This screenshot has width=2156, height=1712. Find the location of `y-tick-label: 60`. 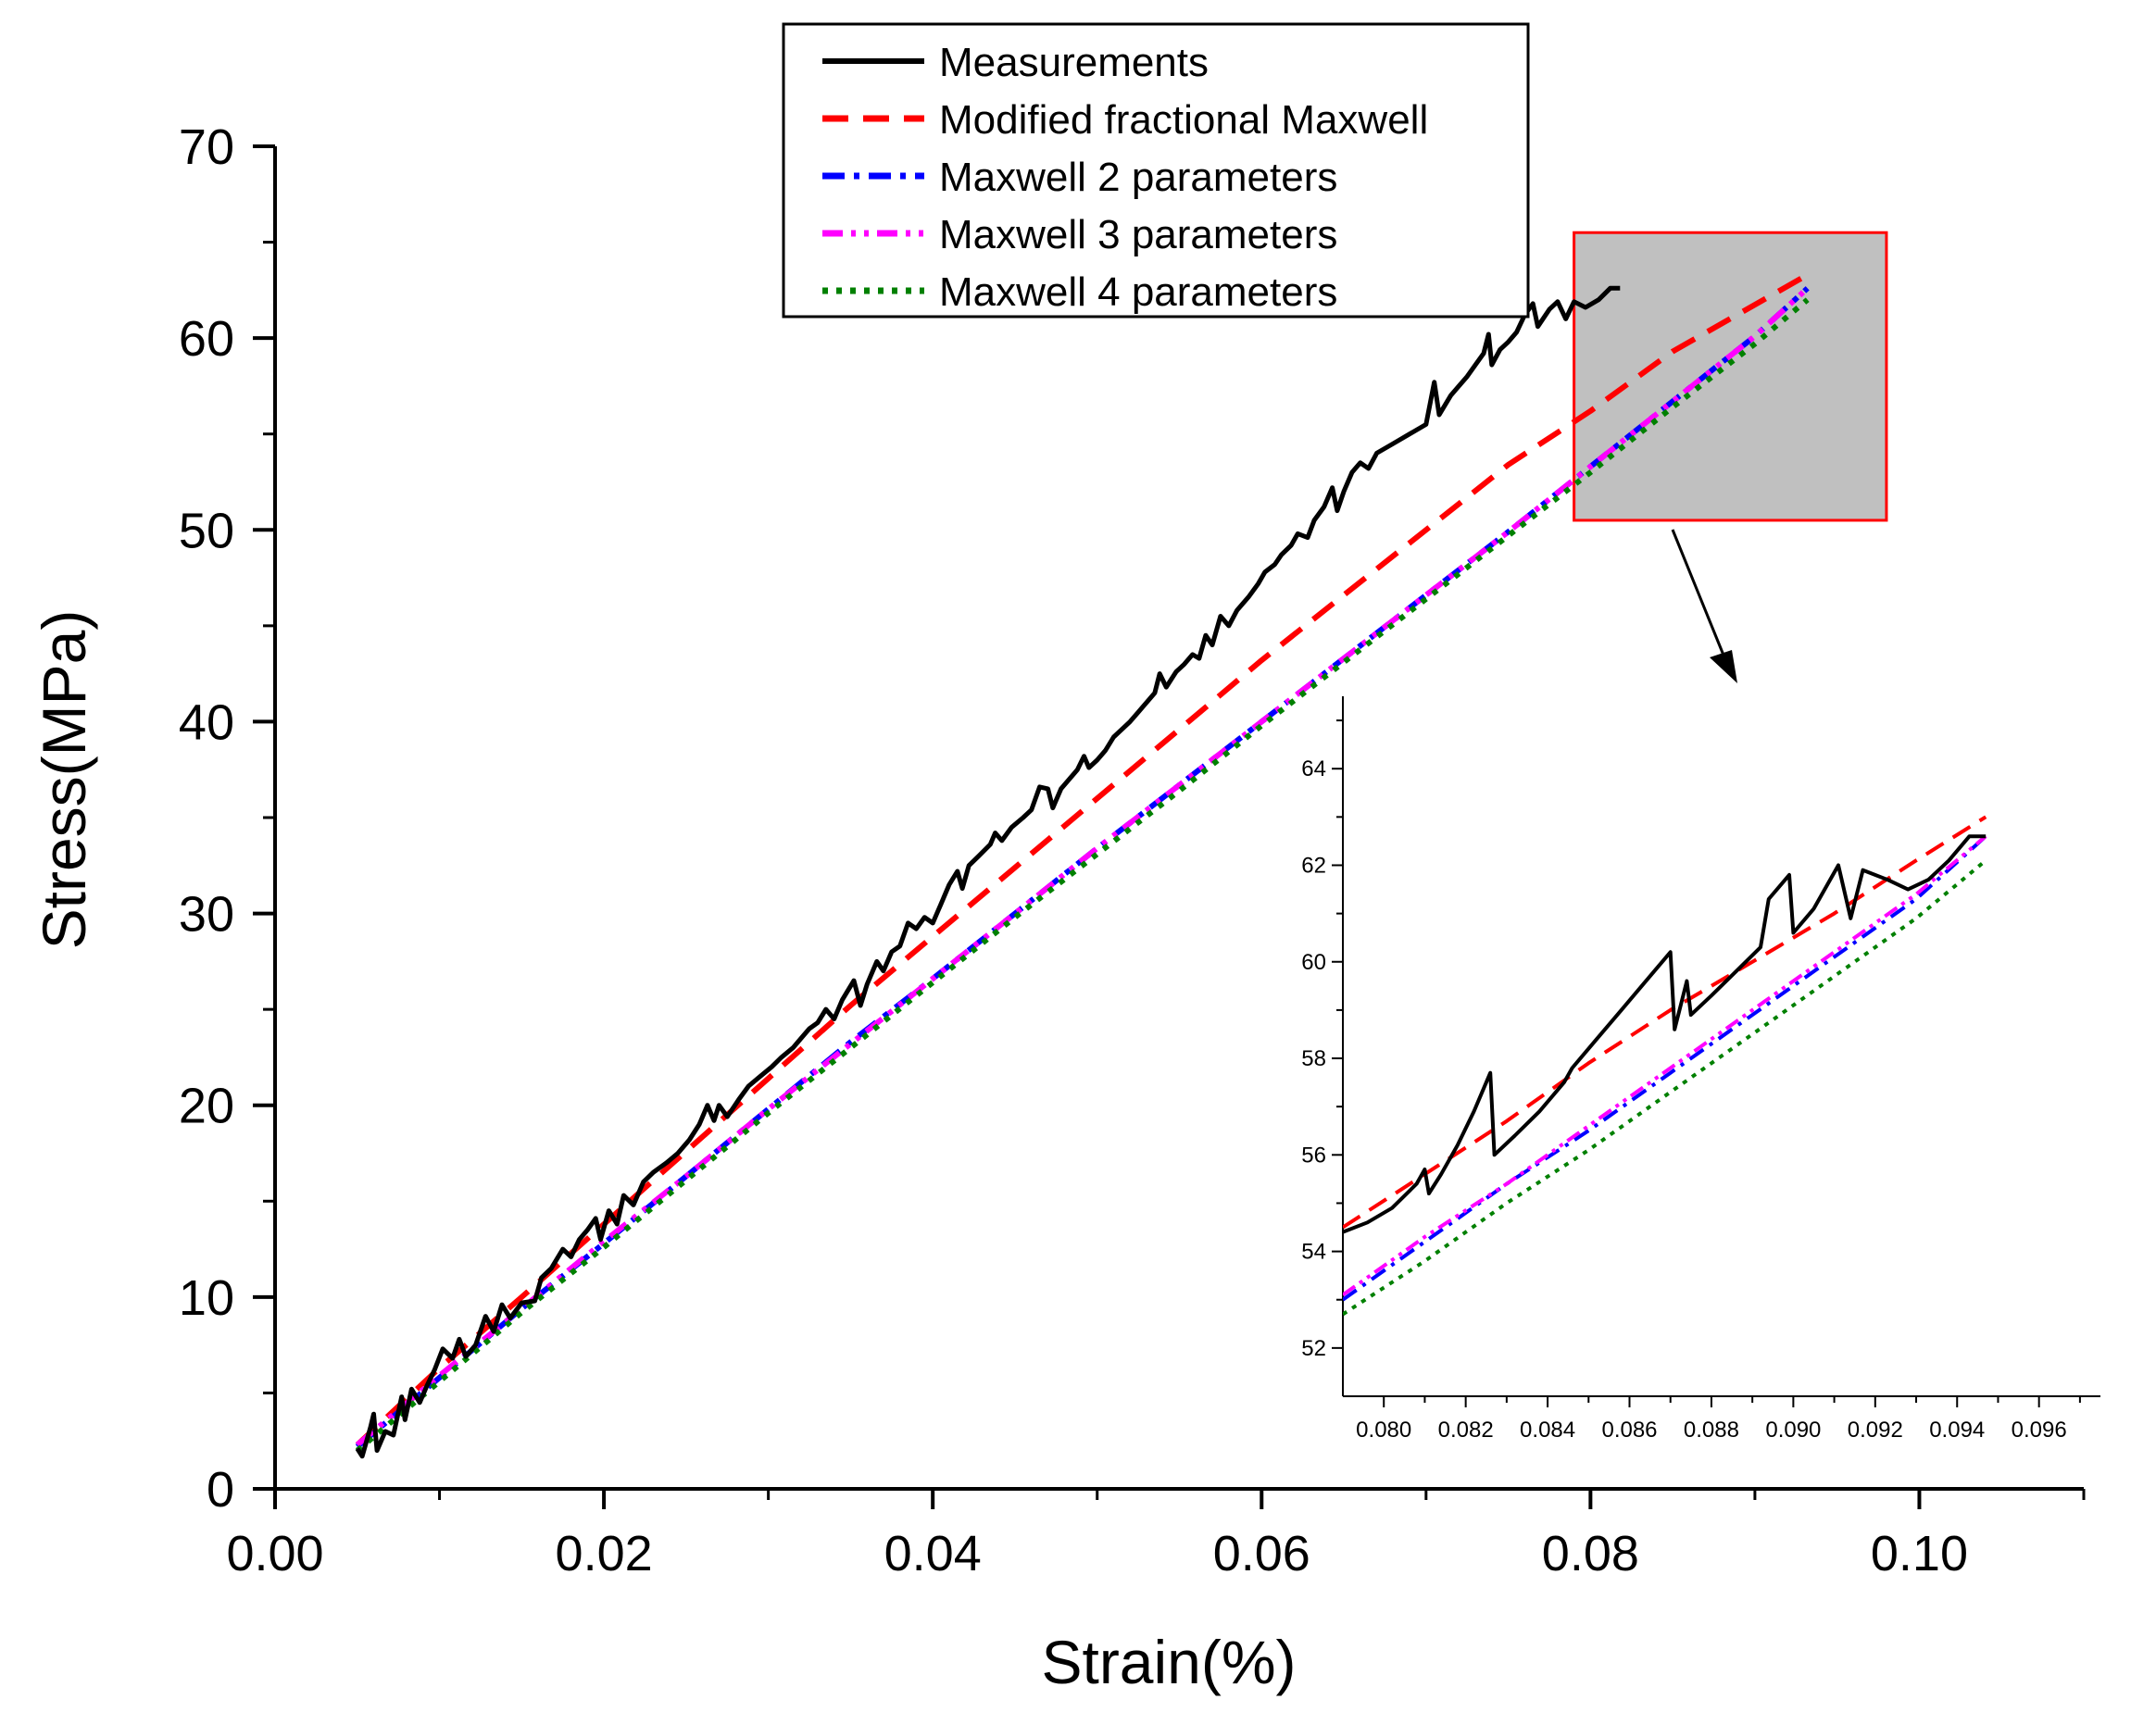

y-tick-label: 60 is located at coordinates (206, 339).